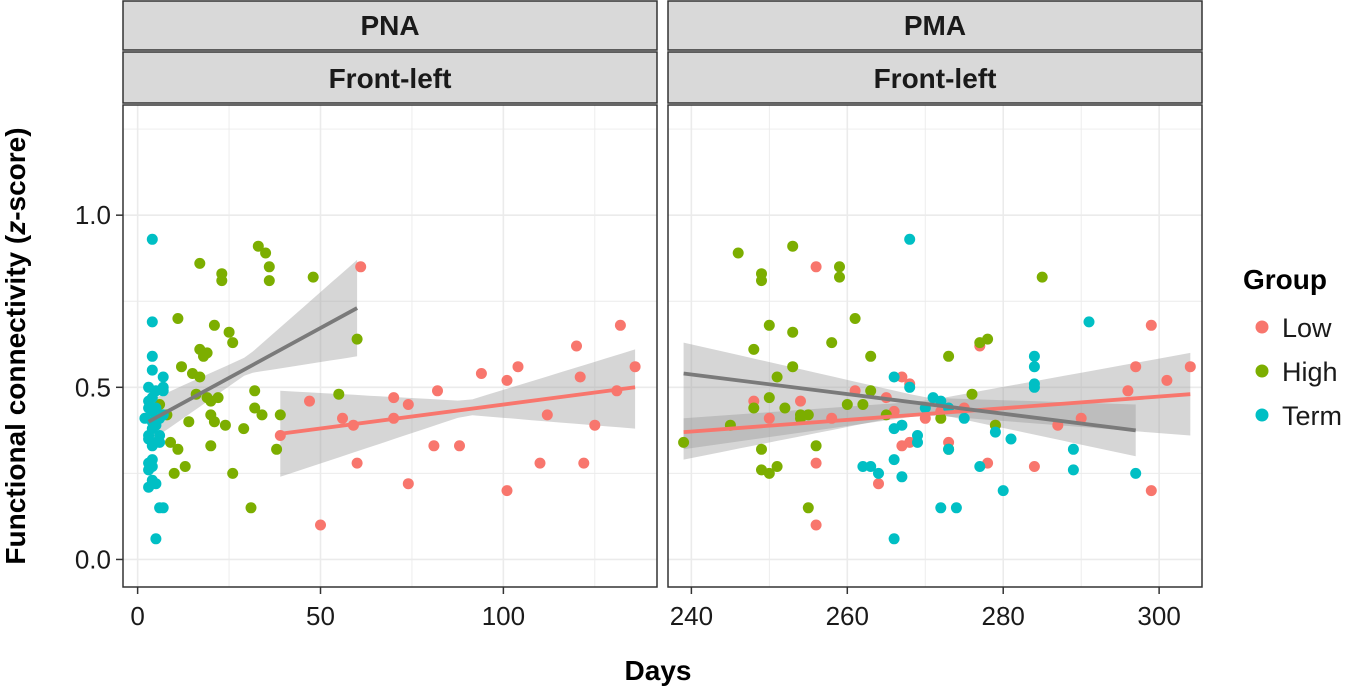 Image resolution: width=1354 pixels, height=690 pixels. What do you see at coordinates (658, 670) in the screenshot?
I see `x-axis-title: Days` at bounding box center [658, 670].